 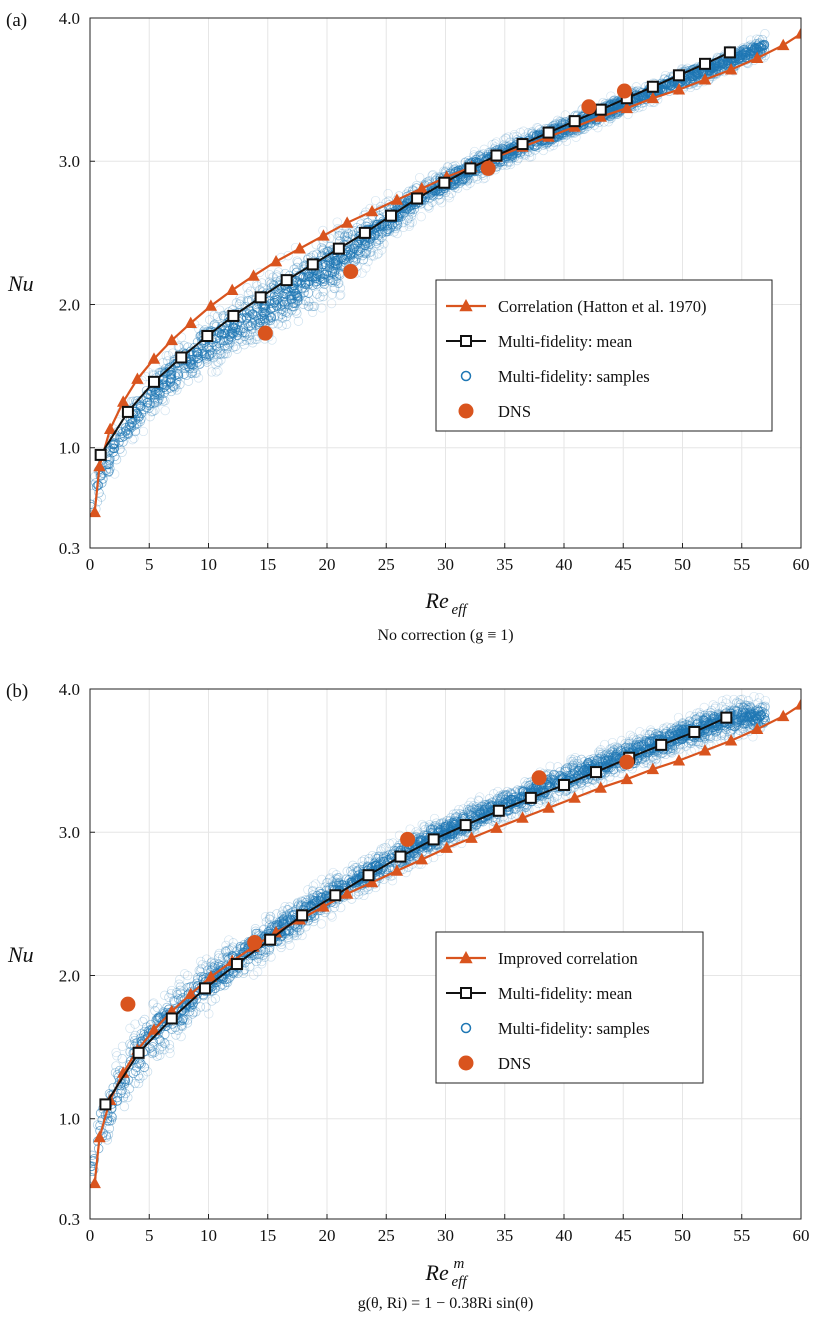 I want to click on legend-circle-marker, so click(x=466, y=376).